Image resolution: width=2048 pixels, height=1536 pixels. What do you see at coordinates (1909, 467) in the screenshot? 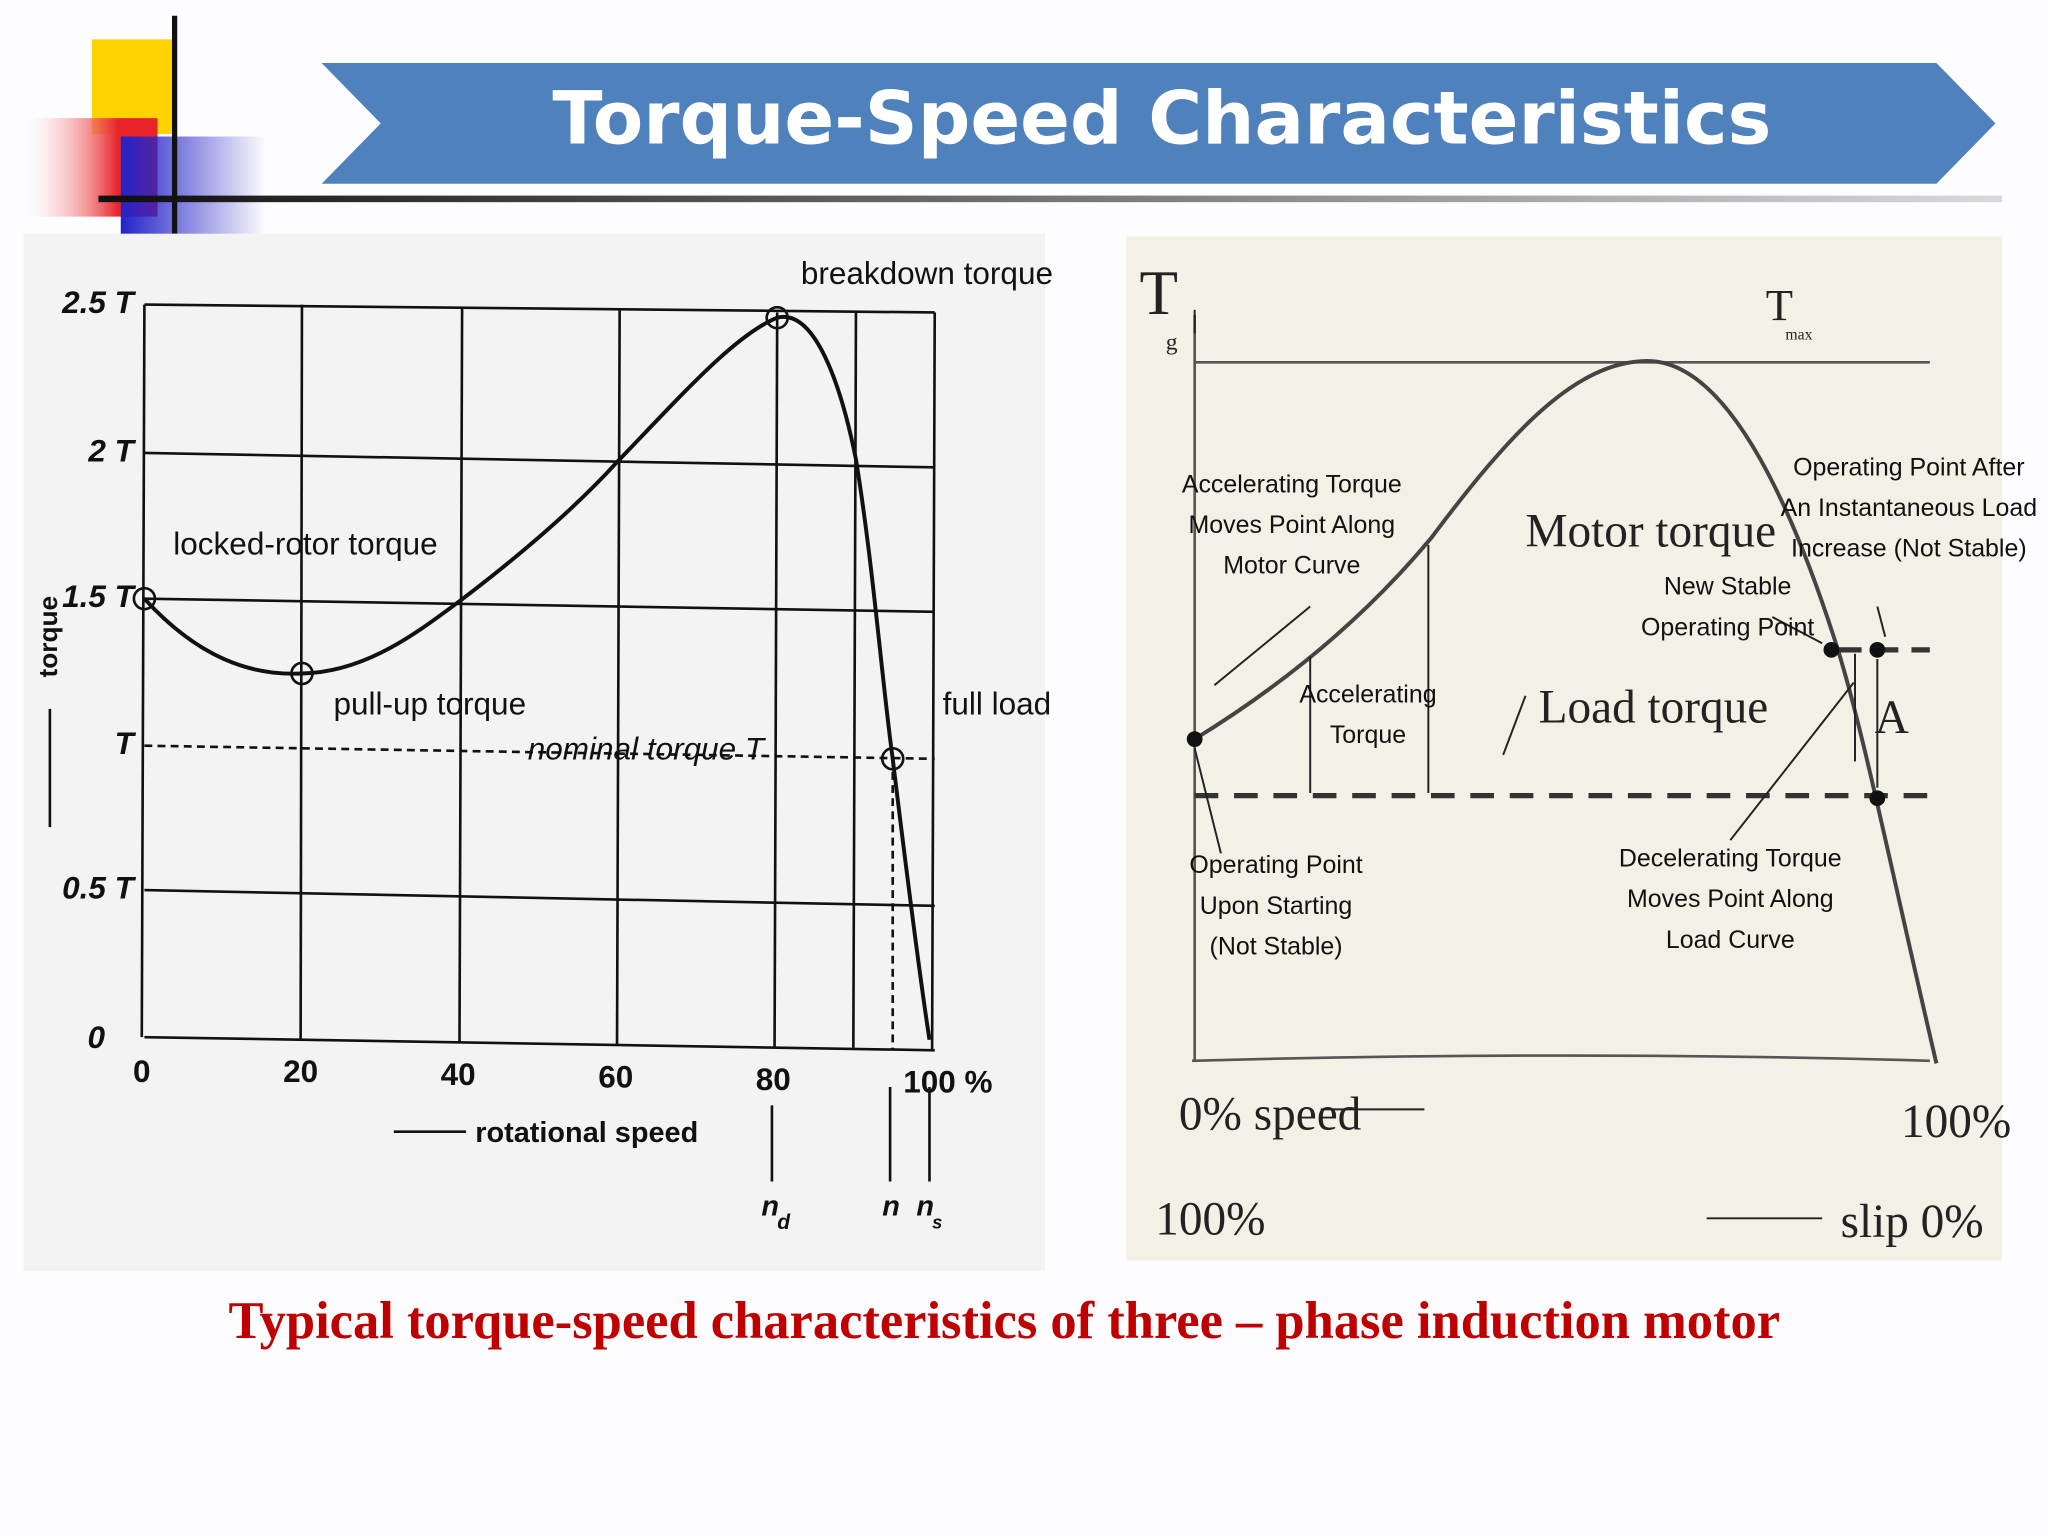
I see `note-line: Operating Point After` at bounding box center [1909, 467].